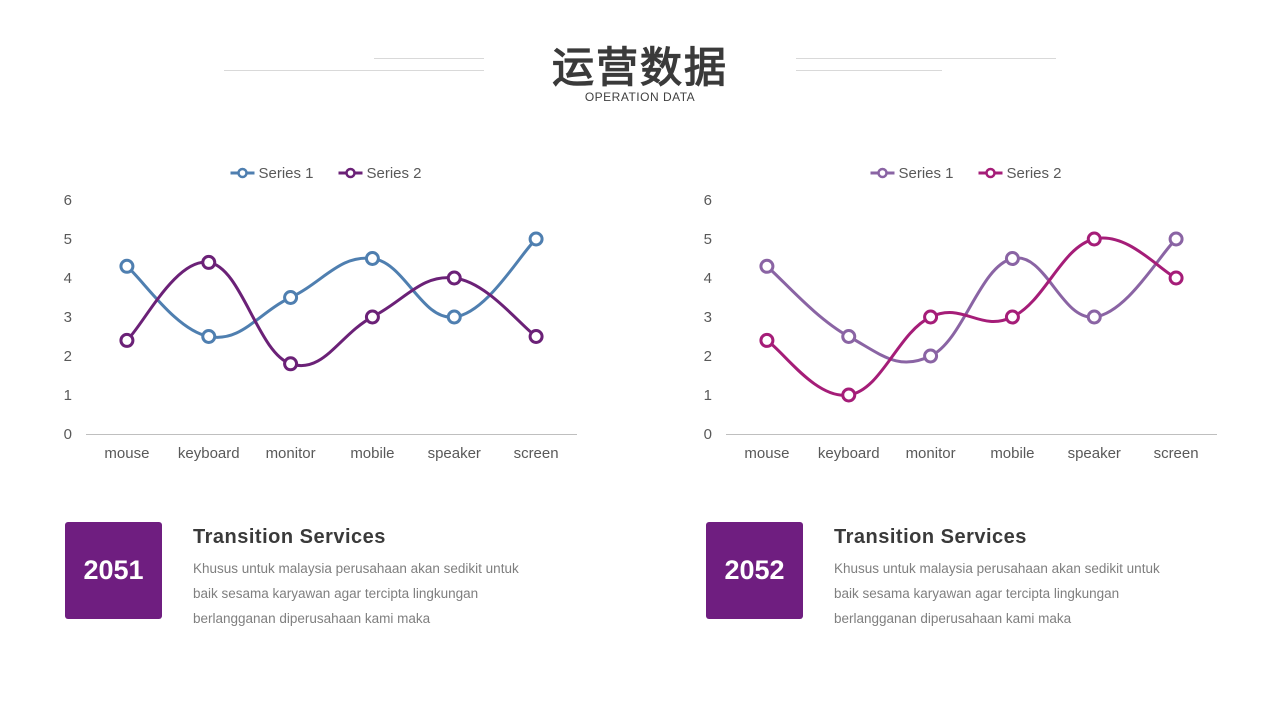 The image size is (1280, 720). Describe the element at coordinates (354, 70) in the screenshot. I see `header-rule-left-bottom` at that location.